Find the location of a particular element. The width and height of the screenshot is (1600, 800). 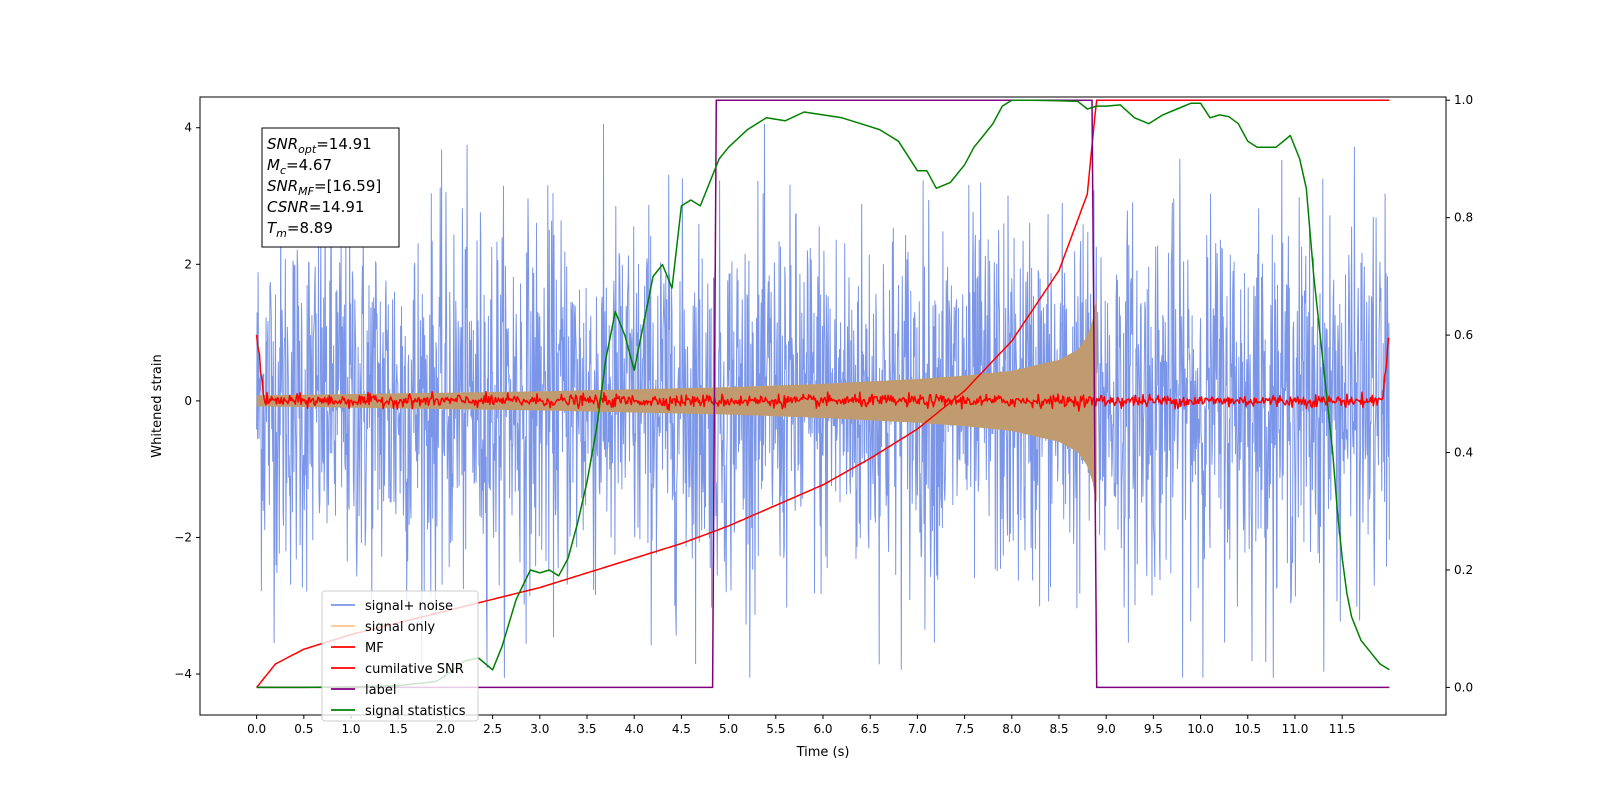

x-tick-label: 10.5 is located at coordinates (1247, 729).